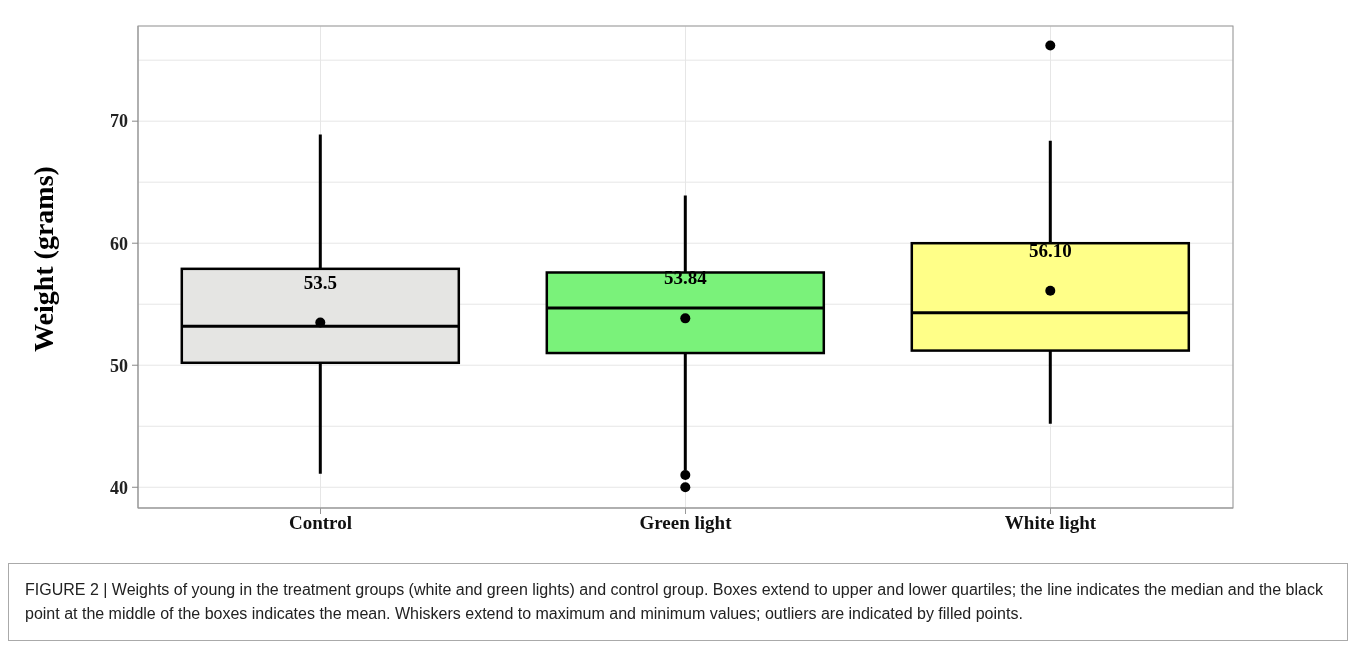 Image resolution: width=1358 pixels, height=647 pixels. What do you see at coordinates (1050, 523) in the screenshot?
I see `x-tick-label: White light` at bounding box center [1050, 523].